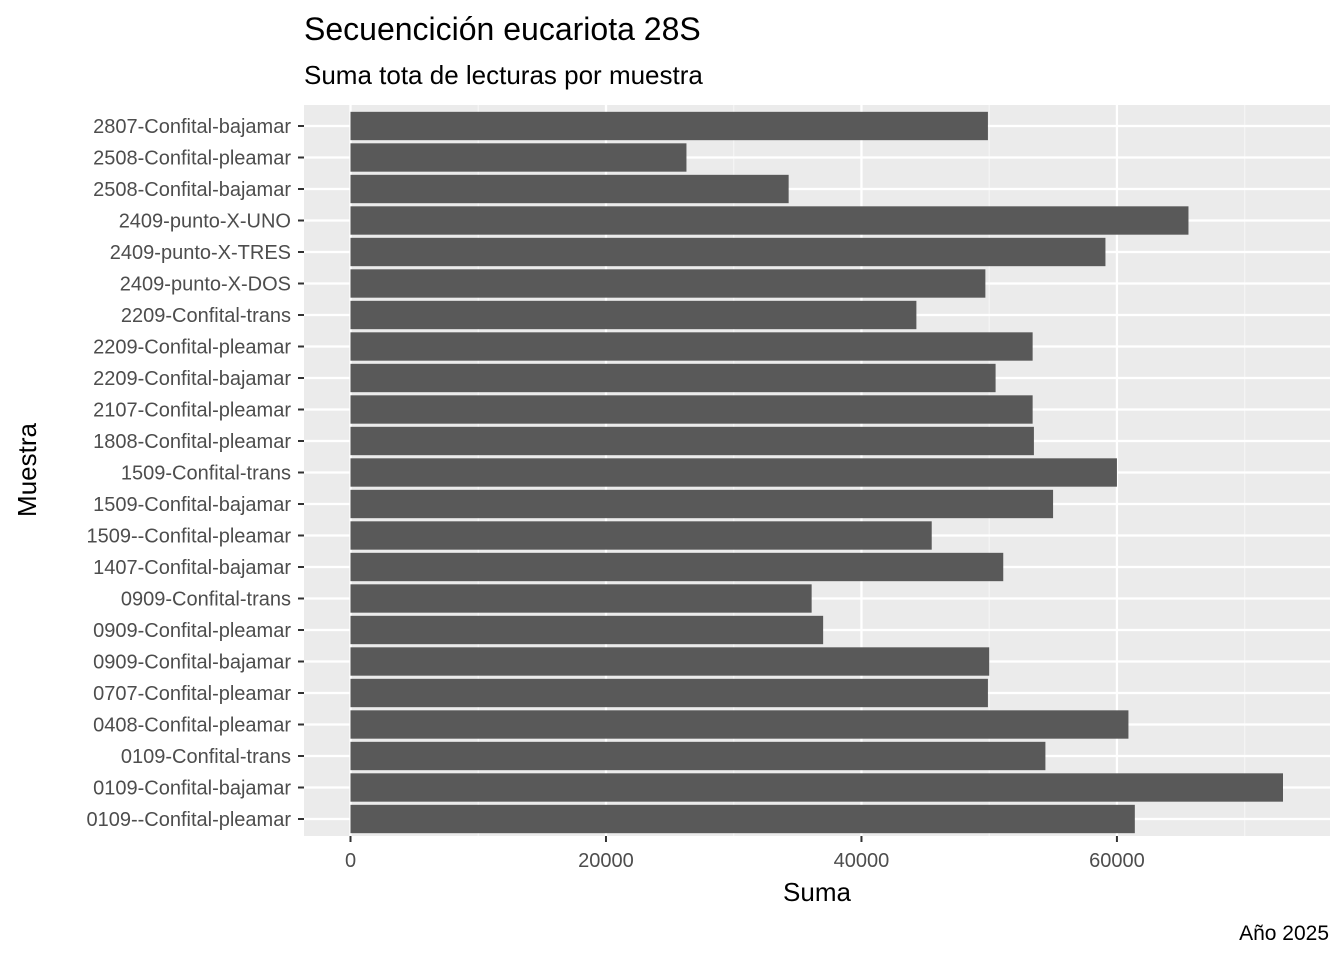 The height and width of the screenshot is (960, 1344). I want to click on y-tick-label: 2209-Confital-trans, so click(206, 316).